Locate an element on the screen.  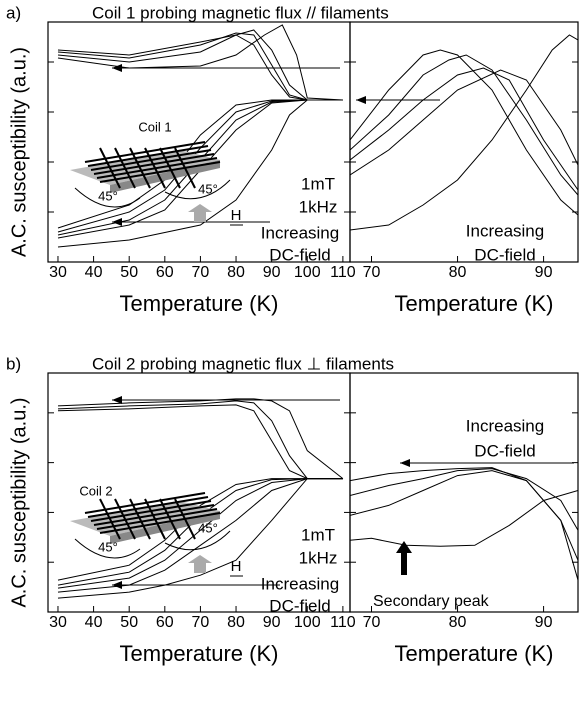
coil-label: Coil 1 is located at coordinates (154, 126).